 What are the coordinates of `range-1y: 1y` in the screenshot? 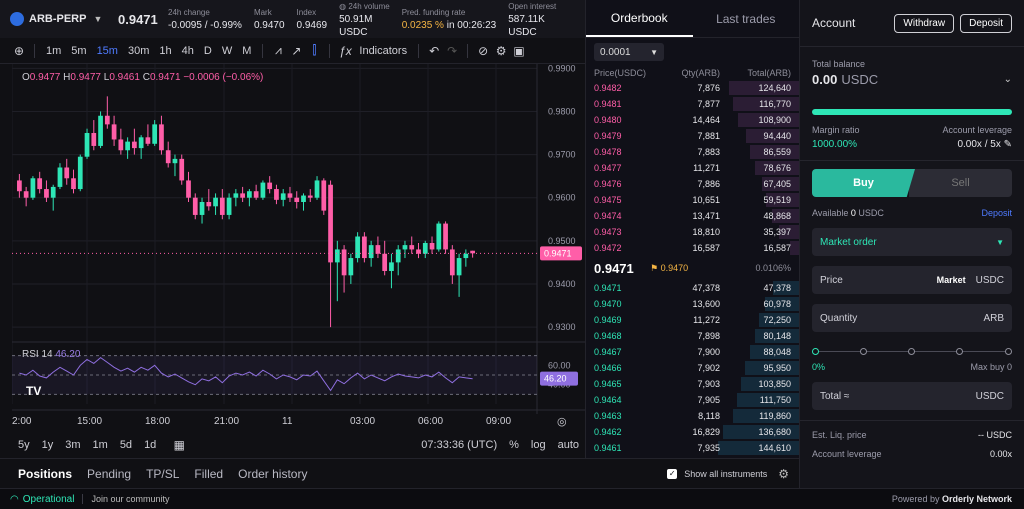 It's located at (47, 445).